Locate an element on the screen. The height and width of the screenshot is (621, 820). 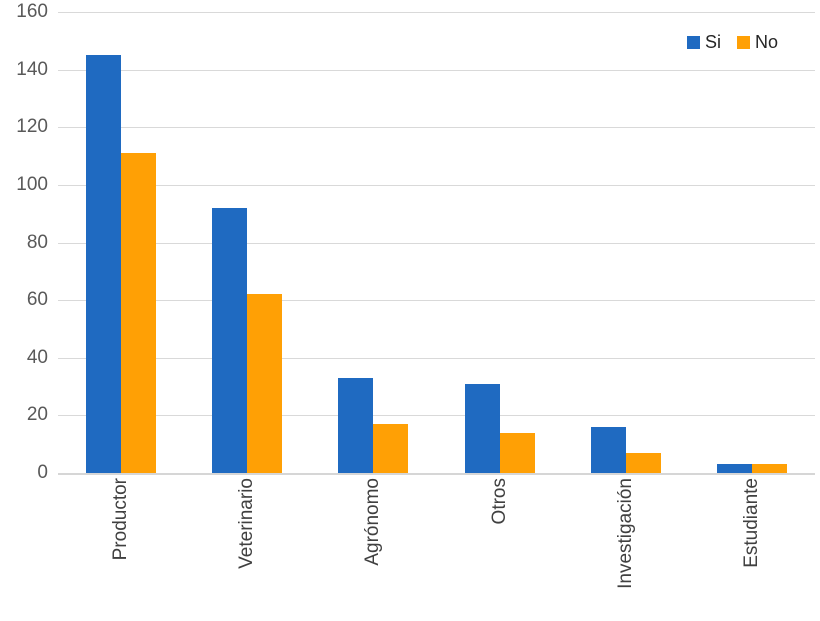
bar-group-estudiante is located at coordinates (752, 242).